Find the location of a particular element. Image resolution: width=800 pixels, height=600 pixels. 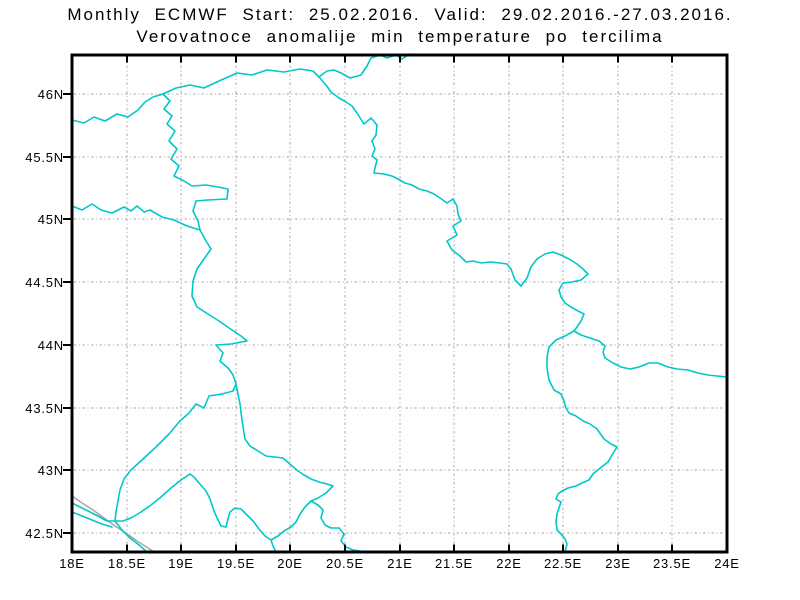

y-tick-label: 42.5N is located at coordinates (44, 533).